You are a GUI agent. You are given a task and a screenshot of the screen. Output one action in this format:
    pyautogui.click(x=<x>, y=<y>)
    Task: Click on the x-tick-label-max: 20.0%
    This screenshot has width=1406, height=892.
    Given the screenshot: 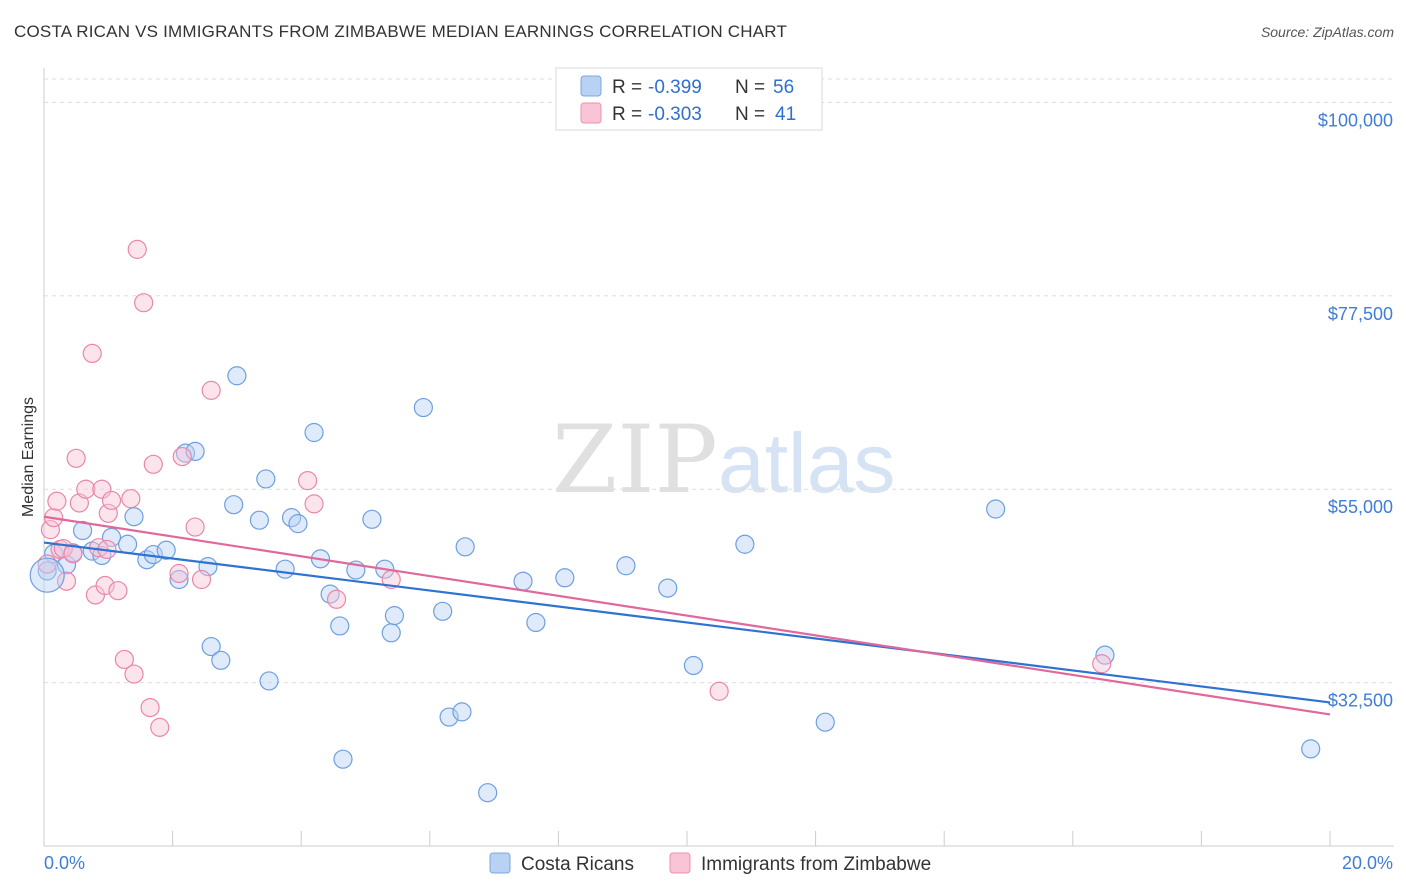 What is the action you would take?
    pyautogui.click(x=1367, y=863)
    